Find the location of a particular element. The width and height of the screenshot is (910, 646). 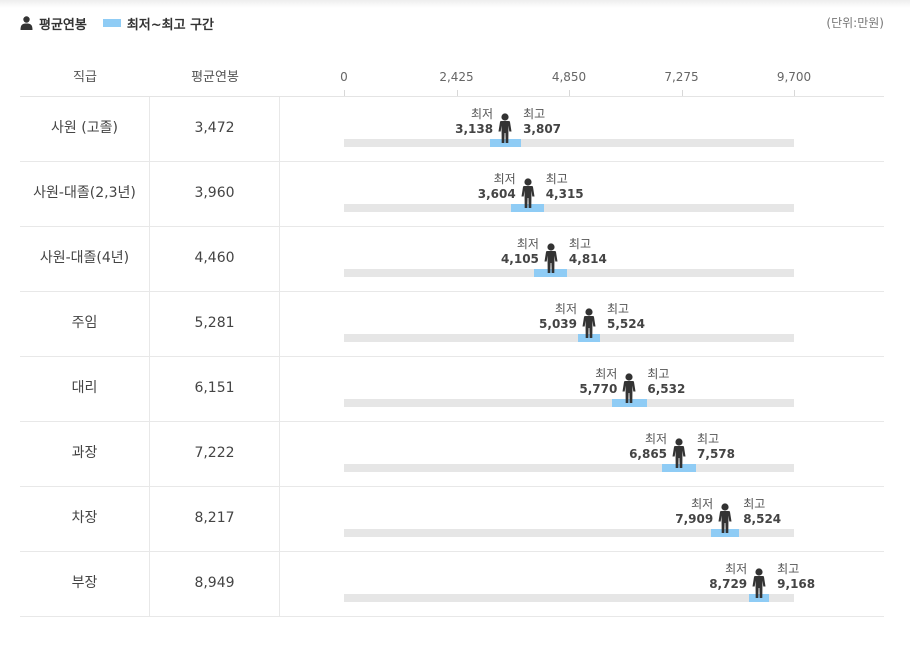

table-row: 주임 5,281 최저 5,039 최고 5,524 is located at coordinates (452, 324).